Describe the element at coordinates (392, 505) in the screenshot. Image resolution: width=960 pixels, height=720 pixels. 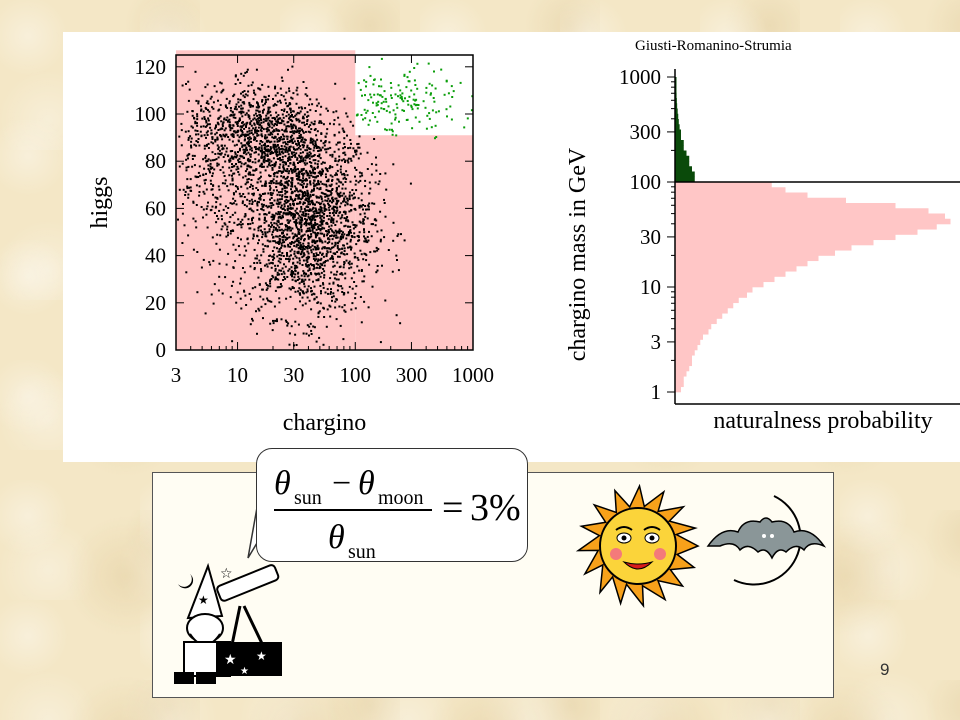
I see `speech-bubble` at that location.